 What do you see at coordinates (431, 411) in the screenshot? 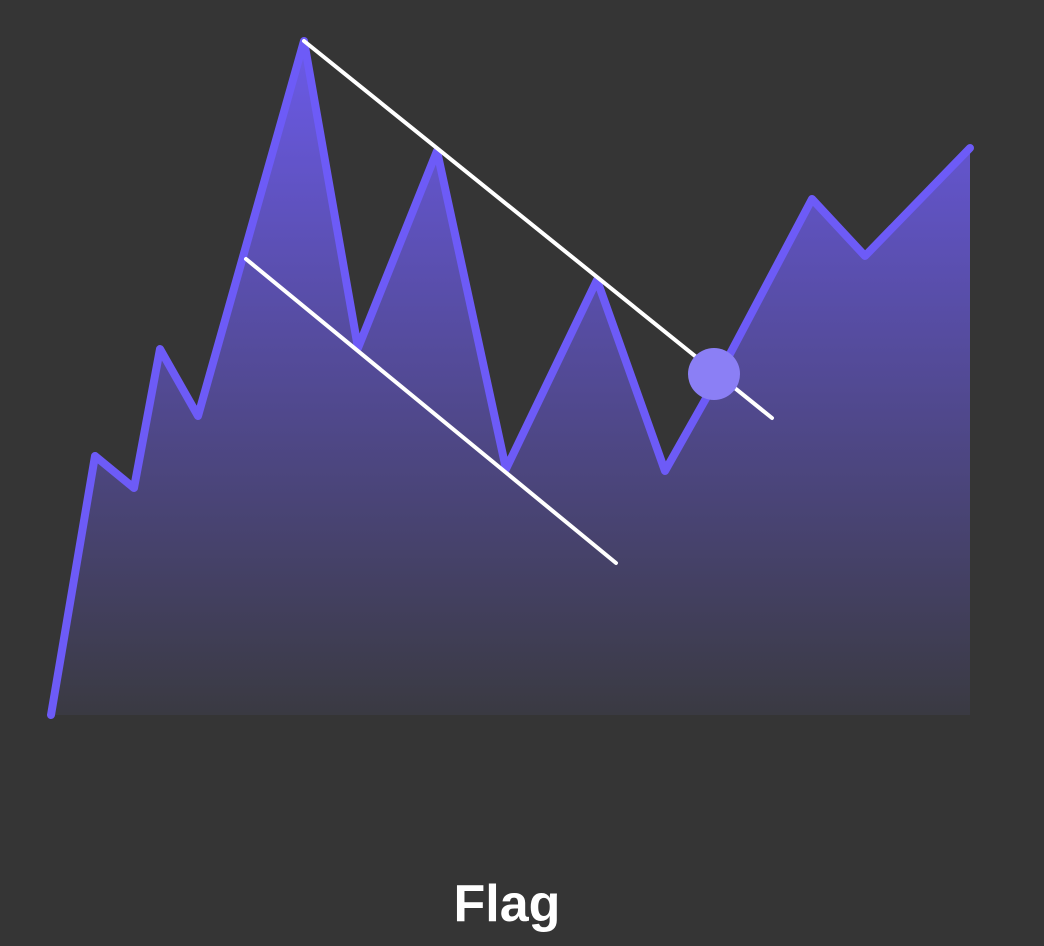
I see `flag-lower-trendline` at bounding box center [431, 411].